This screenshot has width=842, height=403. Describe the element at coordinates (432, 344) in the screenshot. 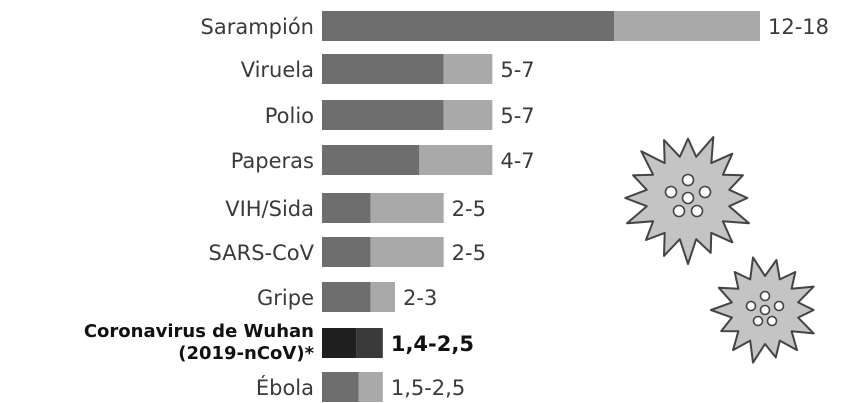

I see `value-label: 1,4-2,5` at that location.